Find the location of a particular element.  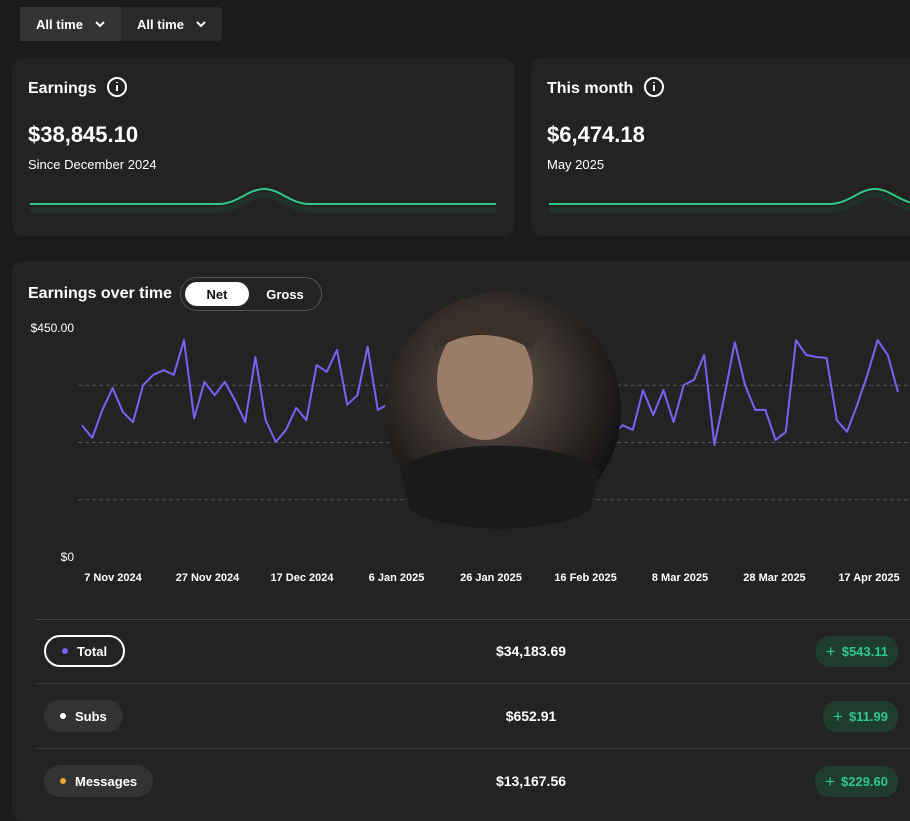

label: Messages is located at coordinates (106, 781).